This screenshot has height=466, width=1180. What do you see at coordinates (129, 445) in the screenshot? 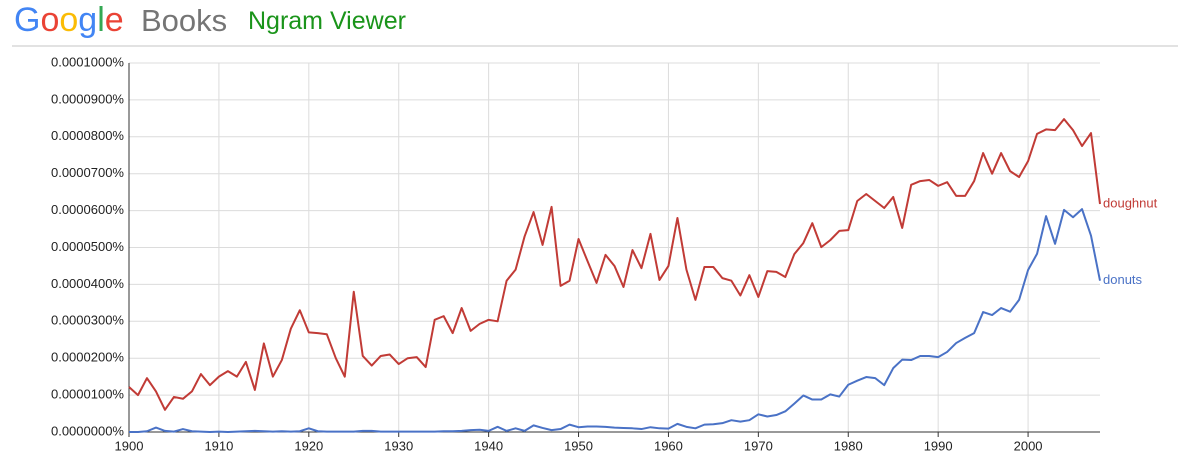
I see `x-tick-label: 1900` at bounding box center [129, 445].